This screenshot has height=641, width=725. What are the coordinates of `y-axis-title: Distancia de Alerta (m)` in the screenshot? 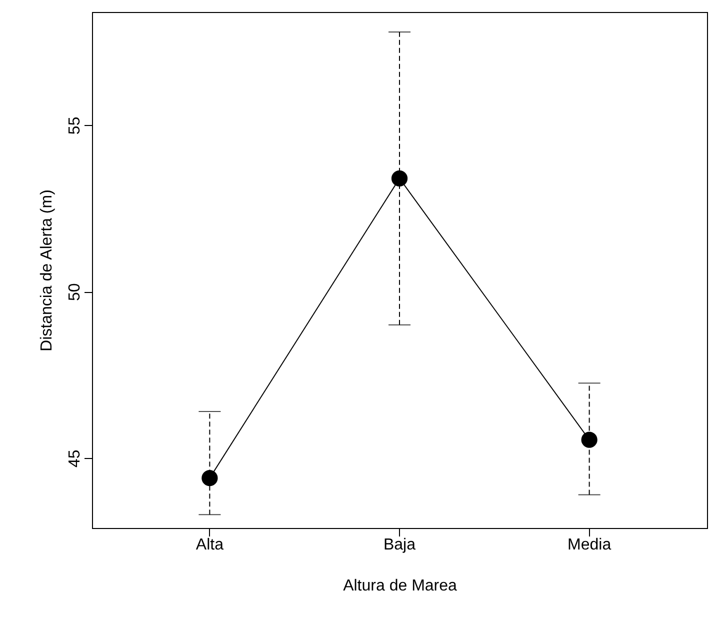 It's located at (47, 271).